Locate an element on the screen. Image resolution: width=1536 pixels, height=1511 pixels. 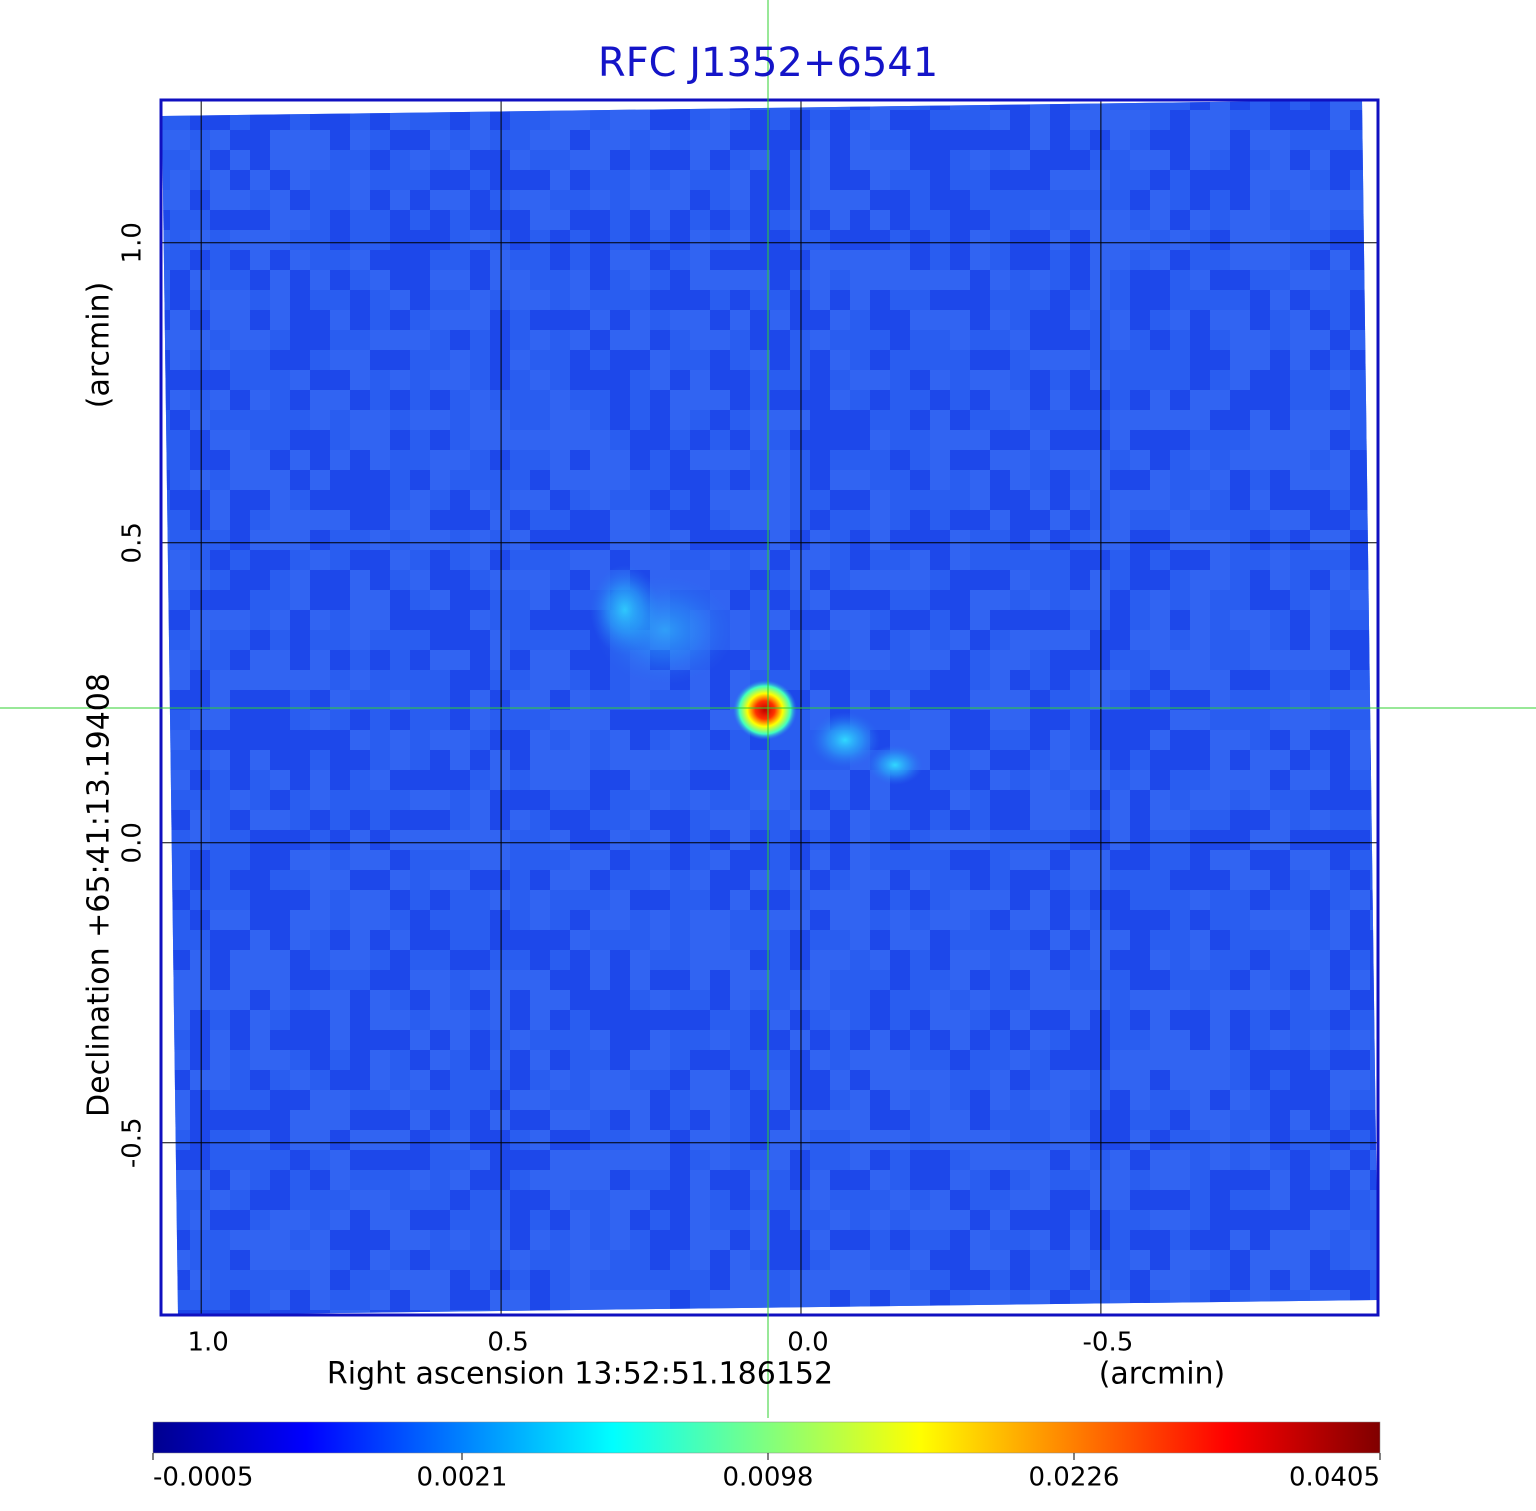
colorbar-tick-label: 0.0021 is located at coordinates (461, 1478).